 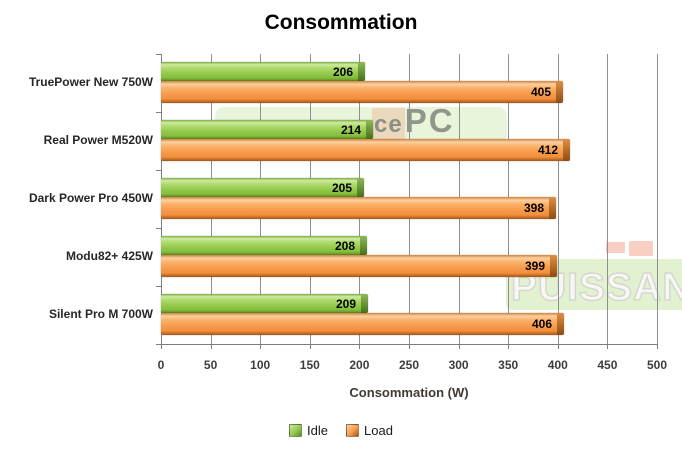 What do you see at coordinates (547, 150) in the screenshot?
I see `bar-value-label: 412` at bounding box center [547, 150].